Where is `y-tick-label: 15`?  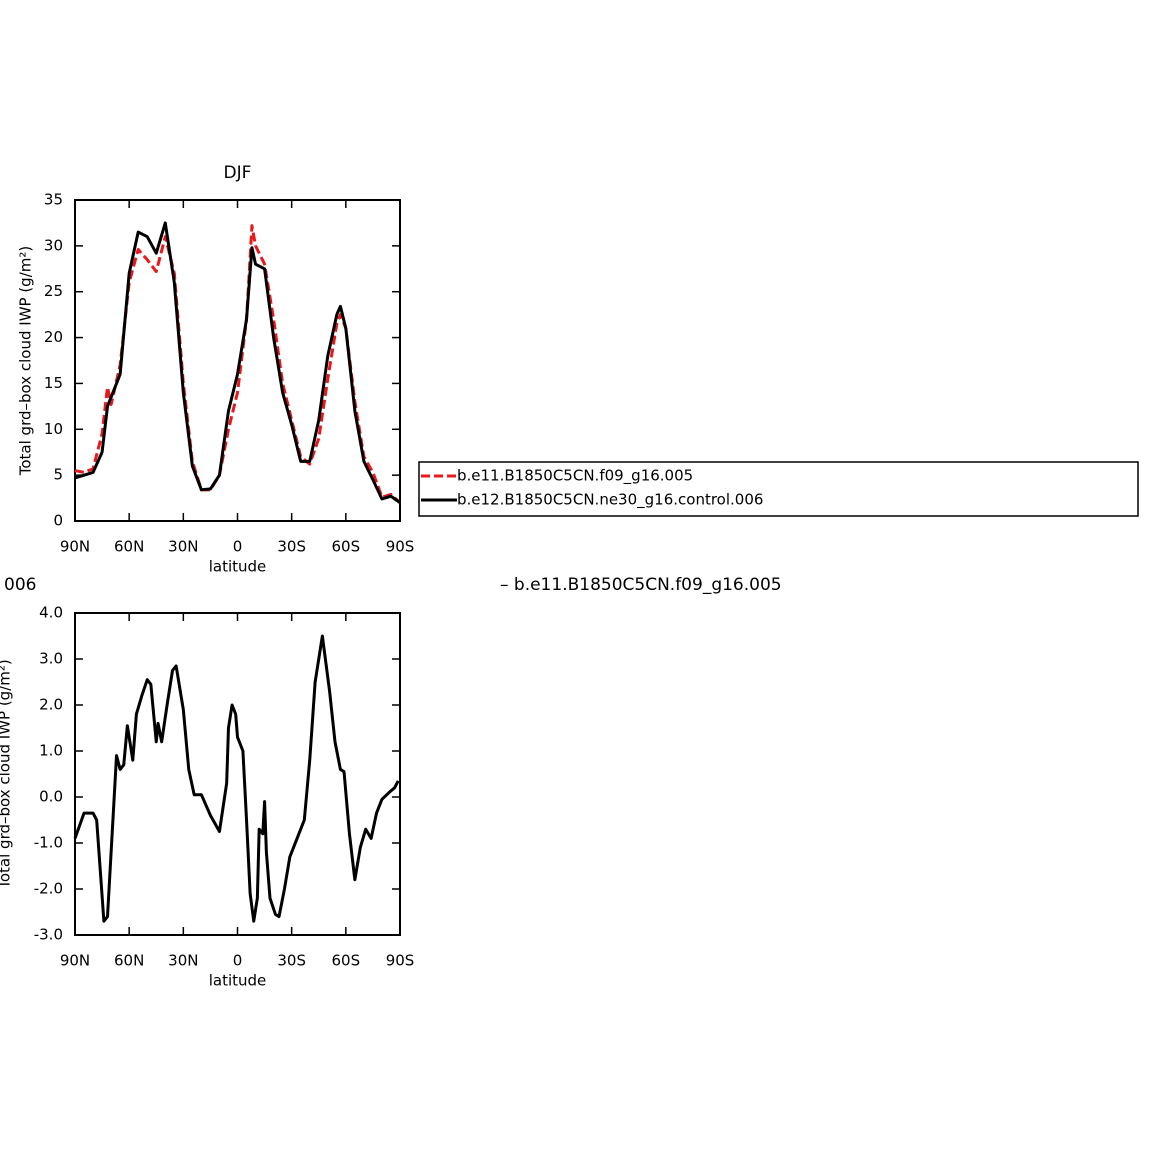
y-tick-label: 15 is located at coordinates (53, 383).